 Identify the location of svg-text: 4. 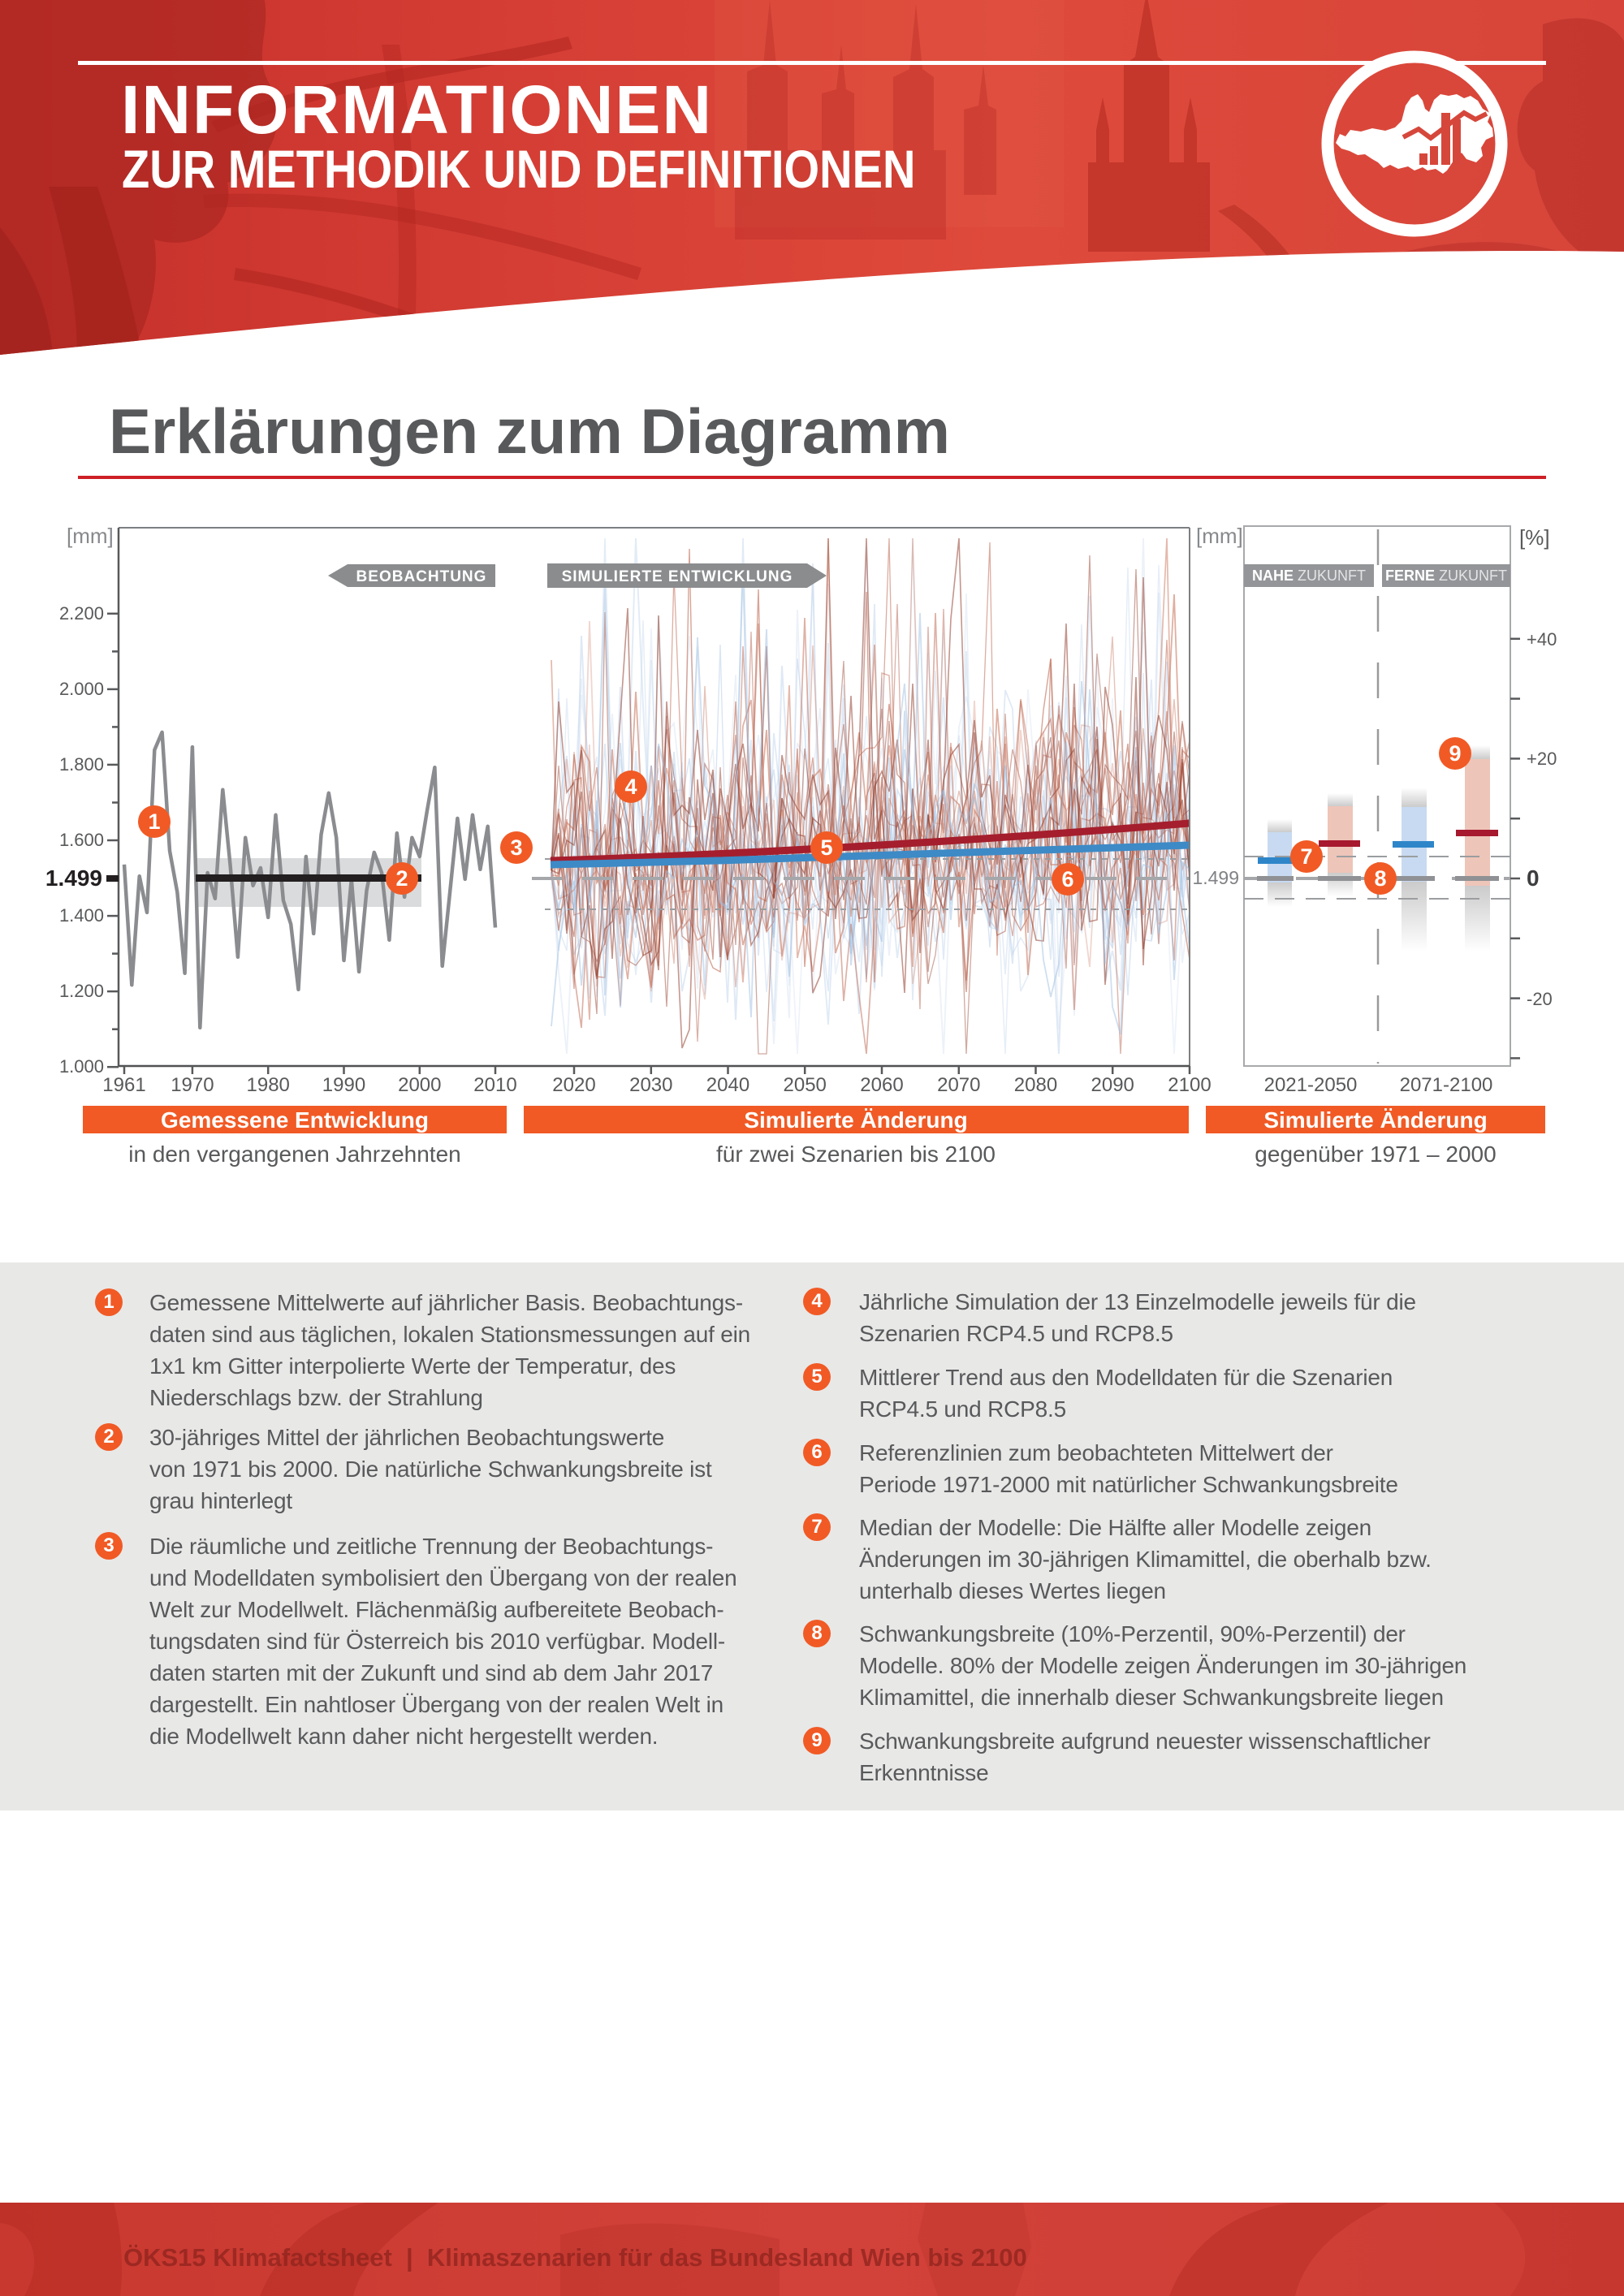
(631, 787).